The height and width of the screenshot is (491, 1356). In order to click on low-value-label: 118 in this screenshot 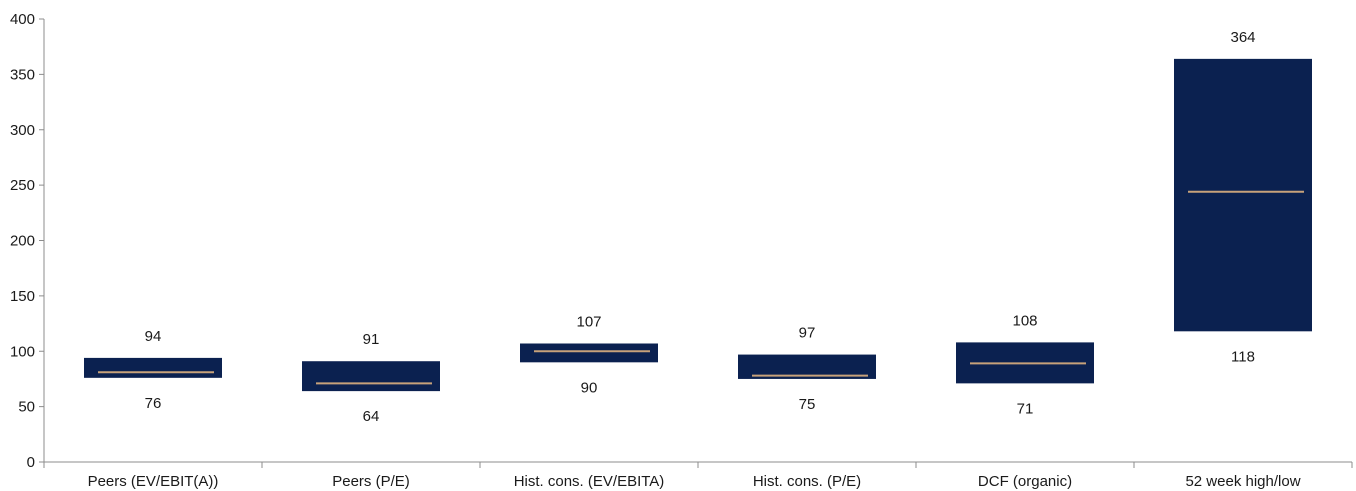, I will do `click(1243, 356)`.